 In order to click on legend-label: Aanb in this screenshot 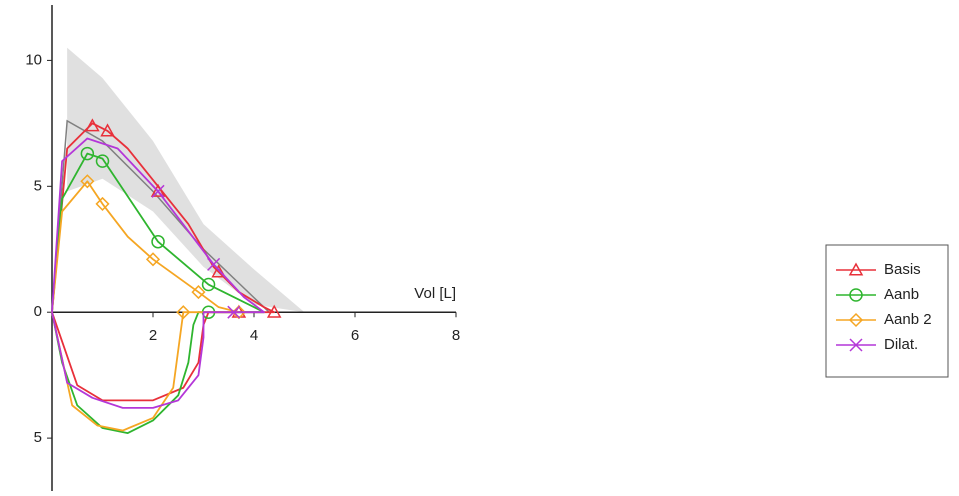, I will do `click(901, 294)`.